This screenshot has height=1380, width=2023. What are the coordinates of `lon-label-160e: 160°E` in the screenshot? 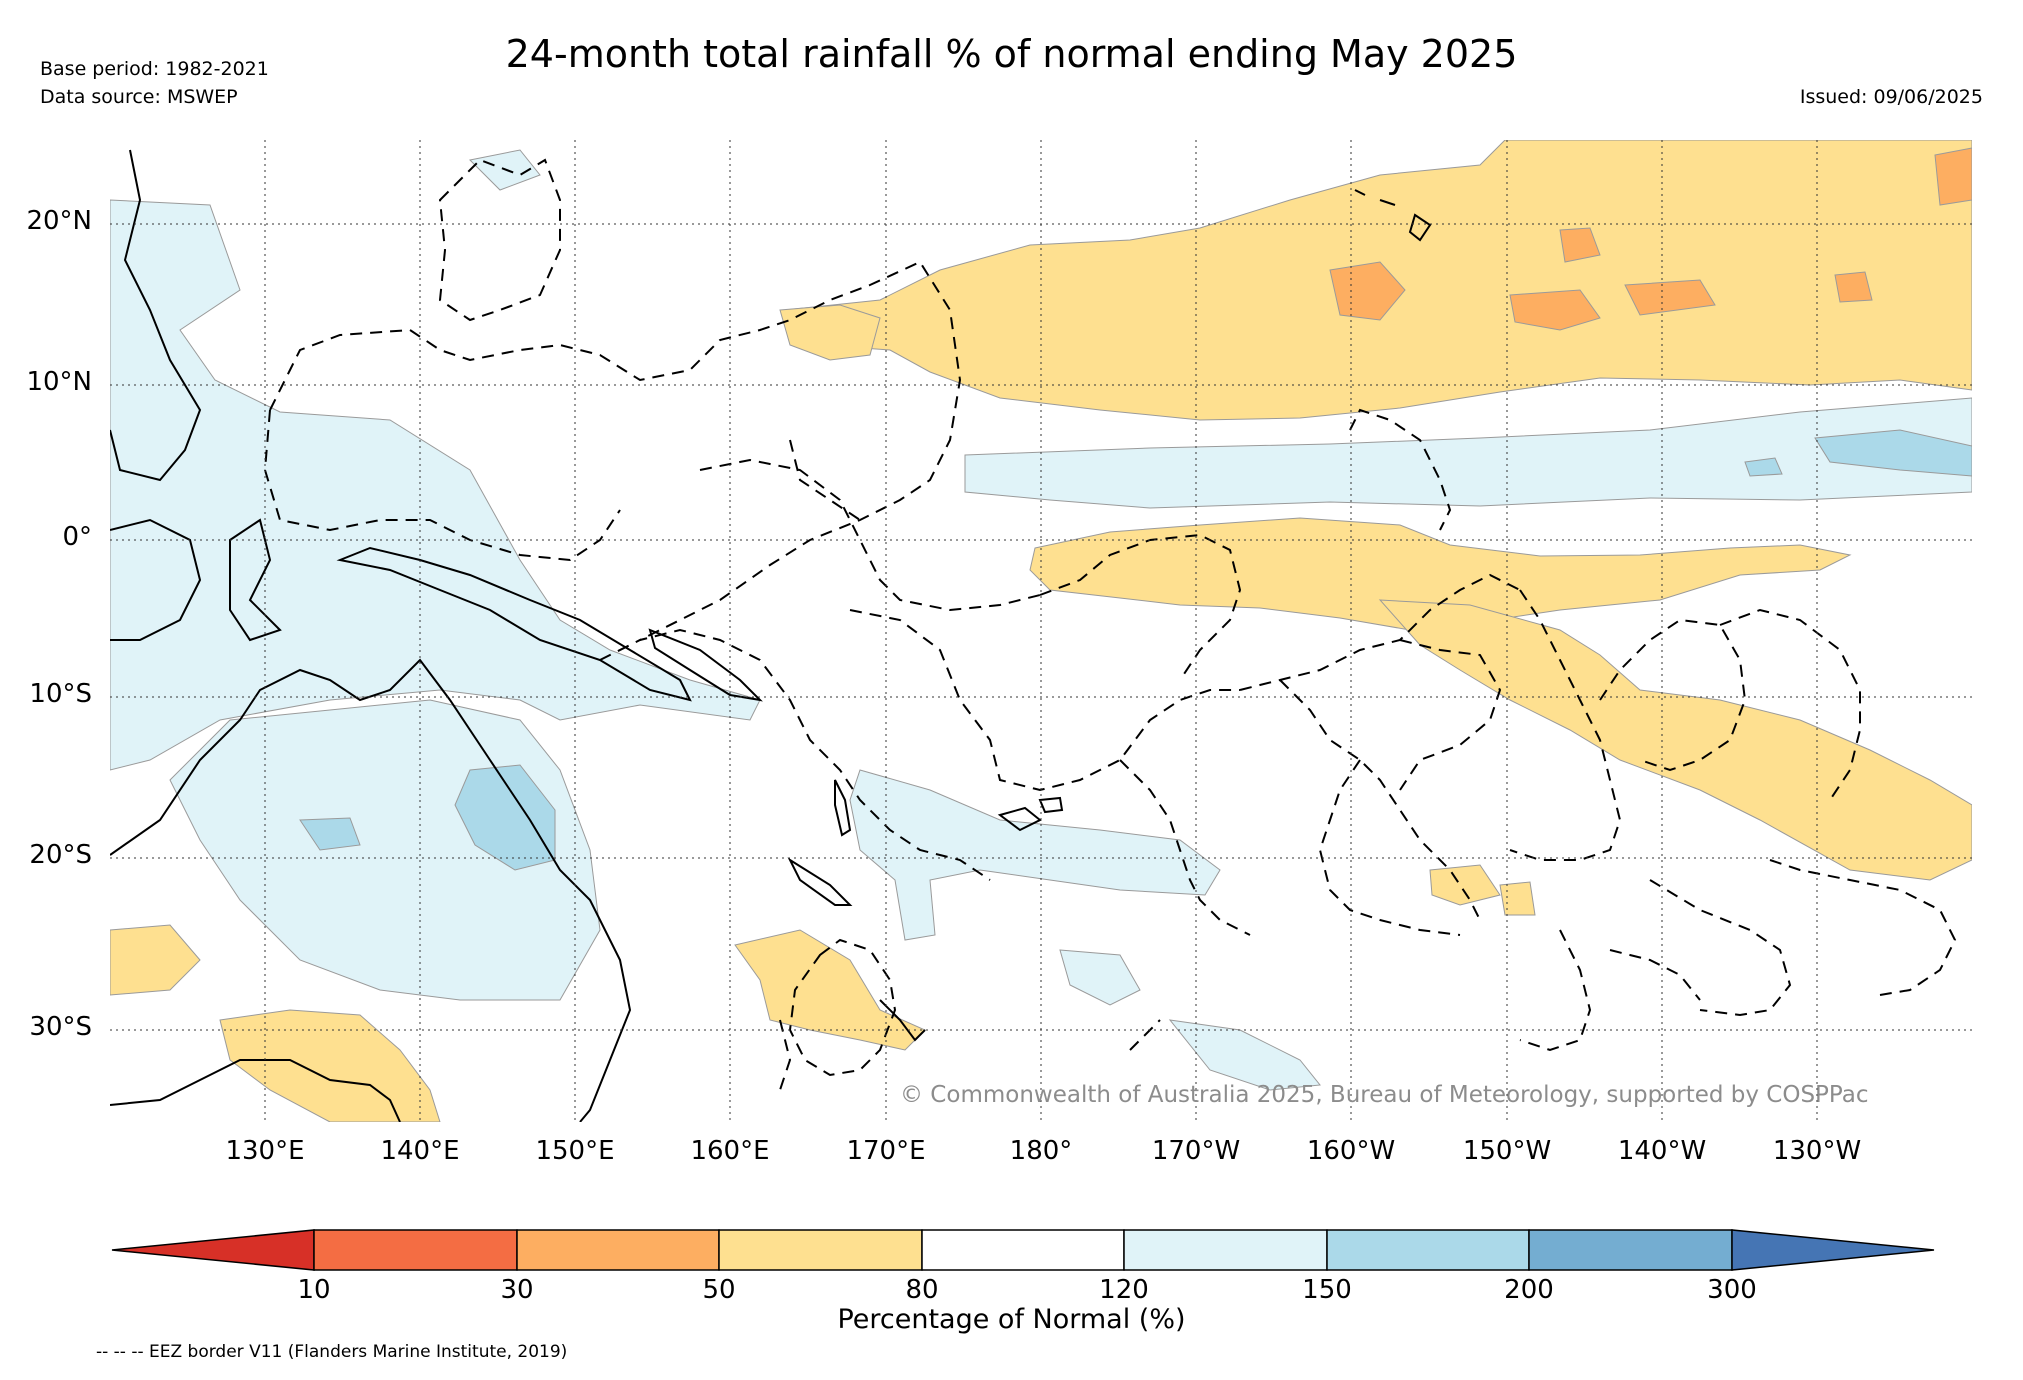 It's located at (730, 1151).